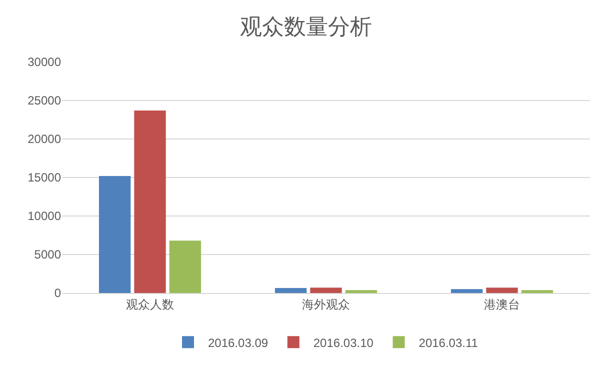 Image resolution: width=612 pixels, height=369 pixels. Describe the element at coordinates (306, 27) in the screenshot. I see `chart-title: 观众数量分析` at that location.